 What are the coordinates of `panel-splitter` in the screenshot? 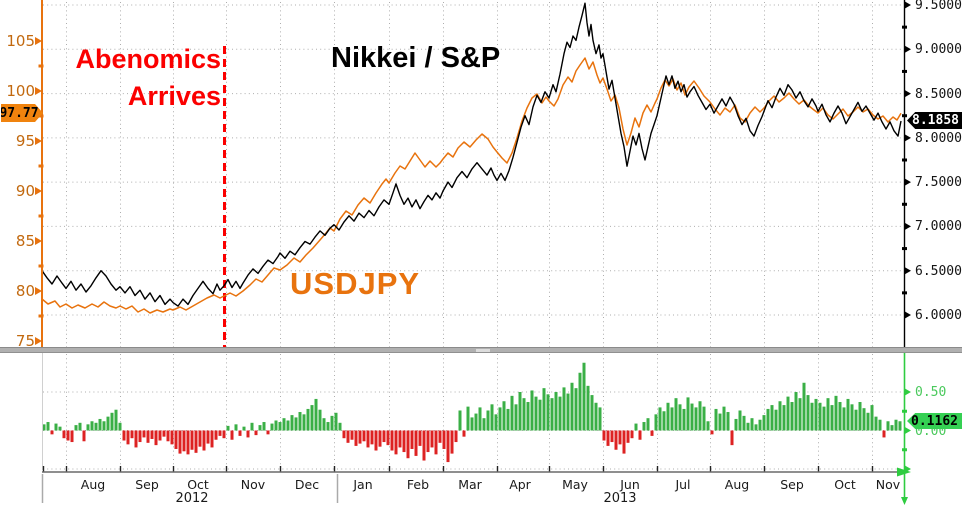 It's located at (481, 350).